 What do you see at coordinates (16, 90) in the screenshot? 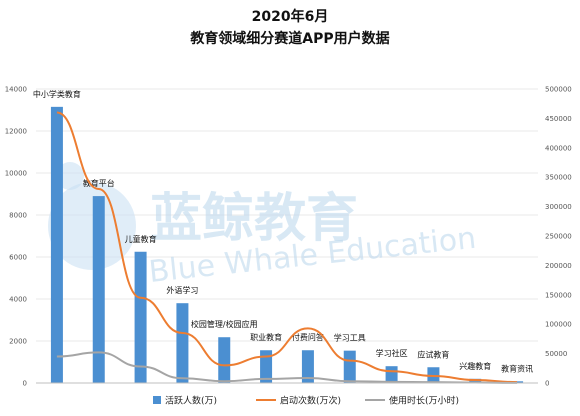
I see `y-left-tick-label: 14000` at bounding box center [16, 90].